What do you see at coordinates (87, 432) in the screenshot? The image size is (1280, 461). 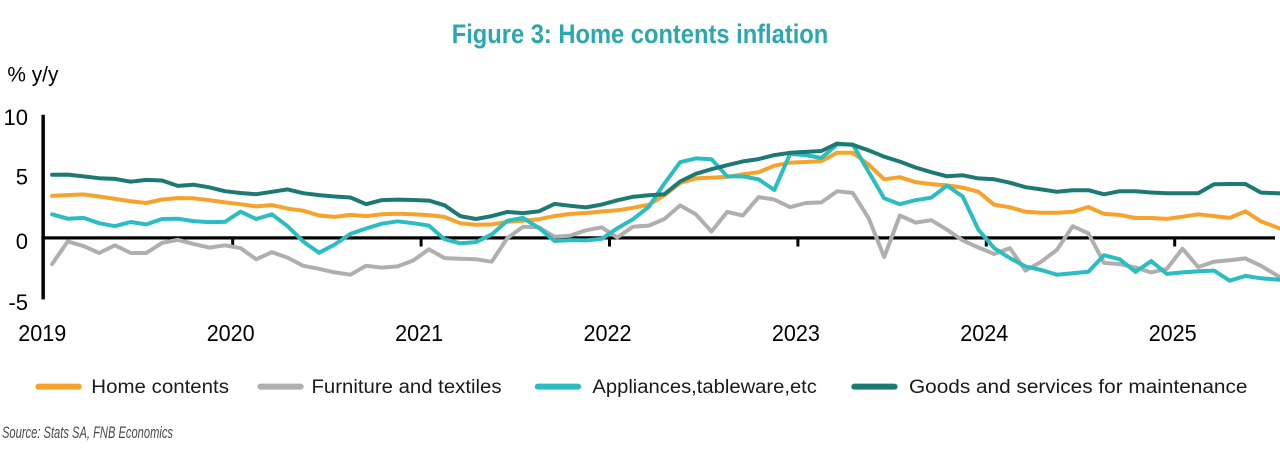 I see `svg-text:Source: Stats SA, FNB Economic: Source: Stats SA, FNB Economics` at bounding box center [87, 432].